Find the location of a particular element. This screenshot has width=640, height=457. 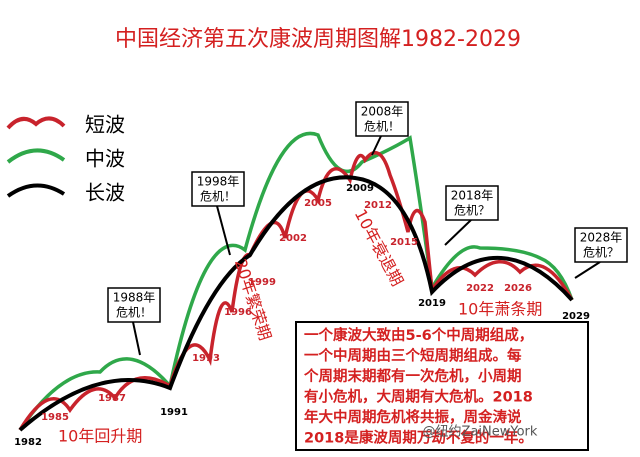

note-line: 2018是康波周期万劫不复的一年。 is located at coordinates (418, 438).